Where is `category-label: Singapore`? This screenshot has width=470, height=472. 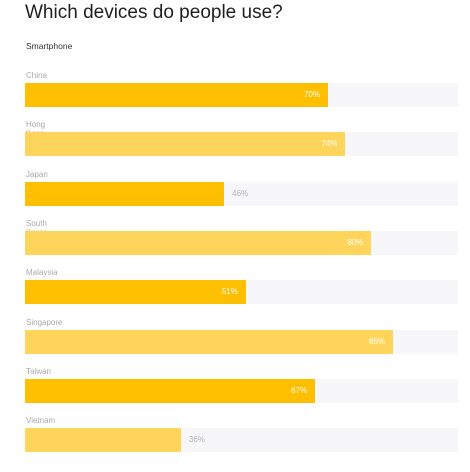
category-label: Singapore is located at coordinates (44, 322).